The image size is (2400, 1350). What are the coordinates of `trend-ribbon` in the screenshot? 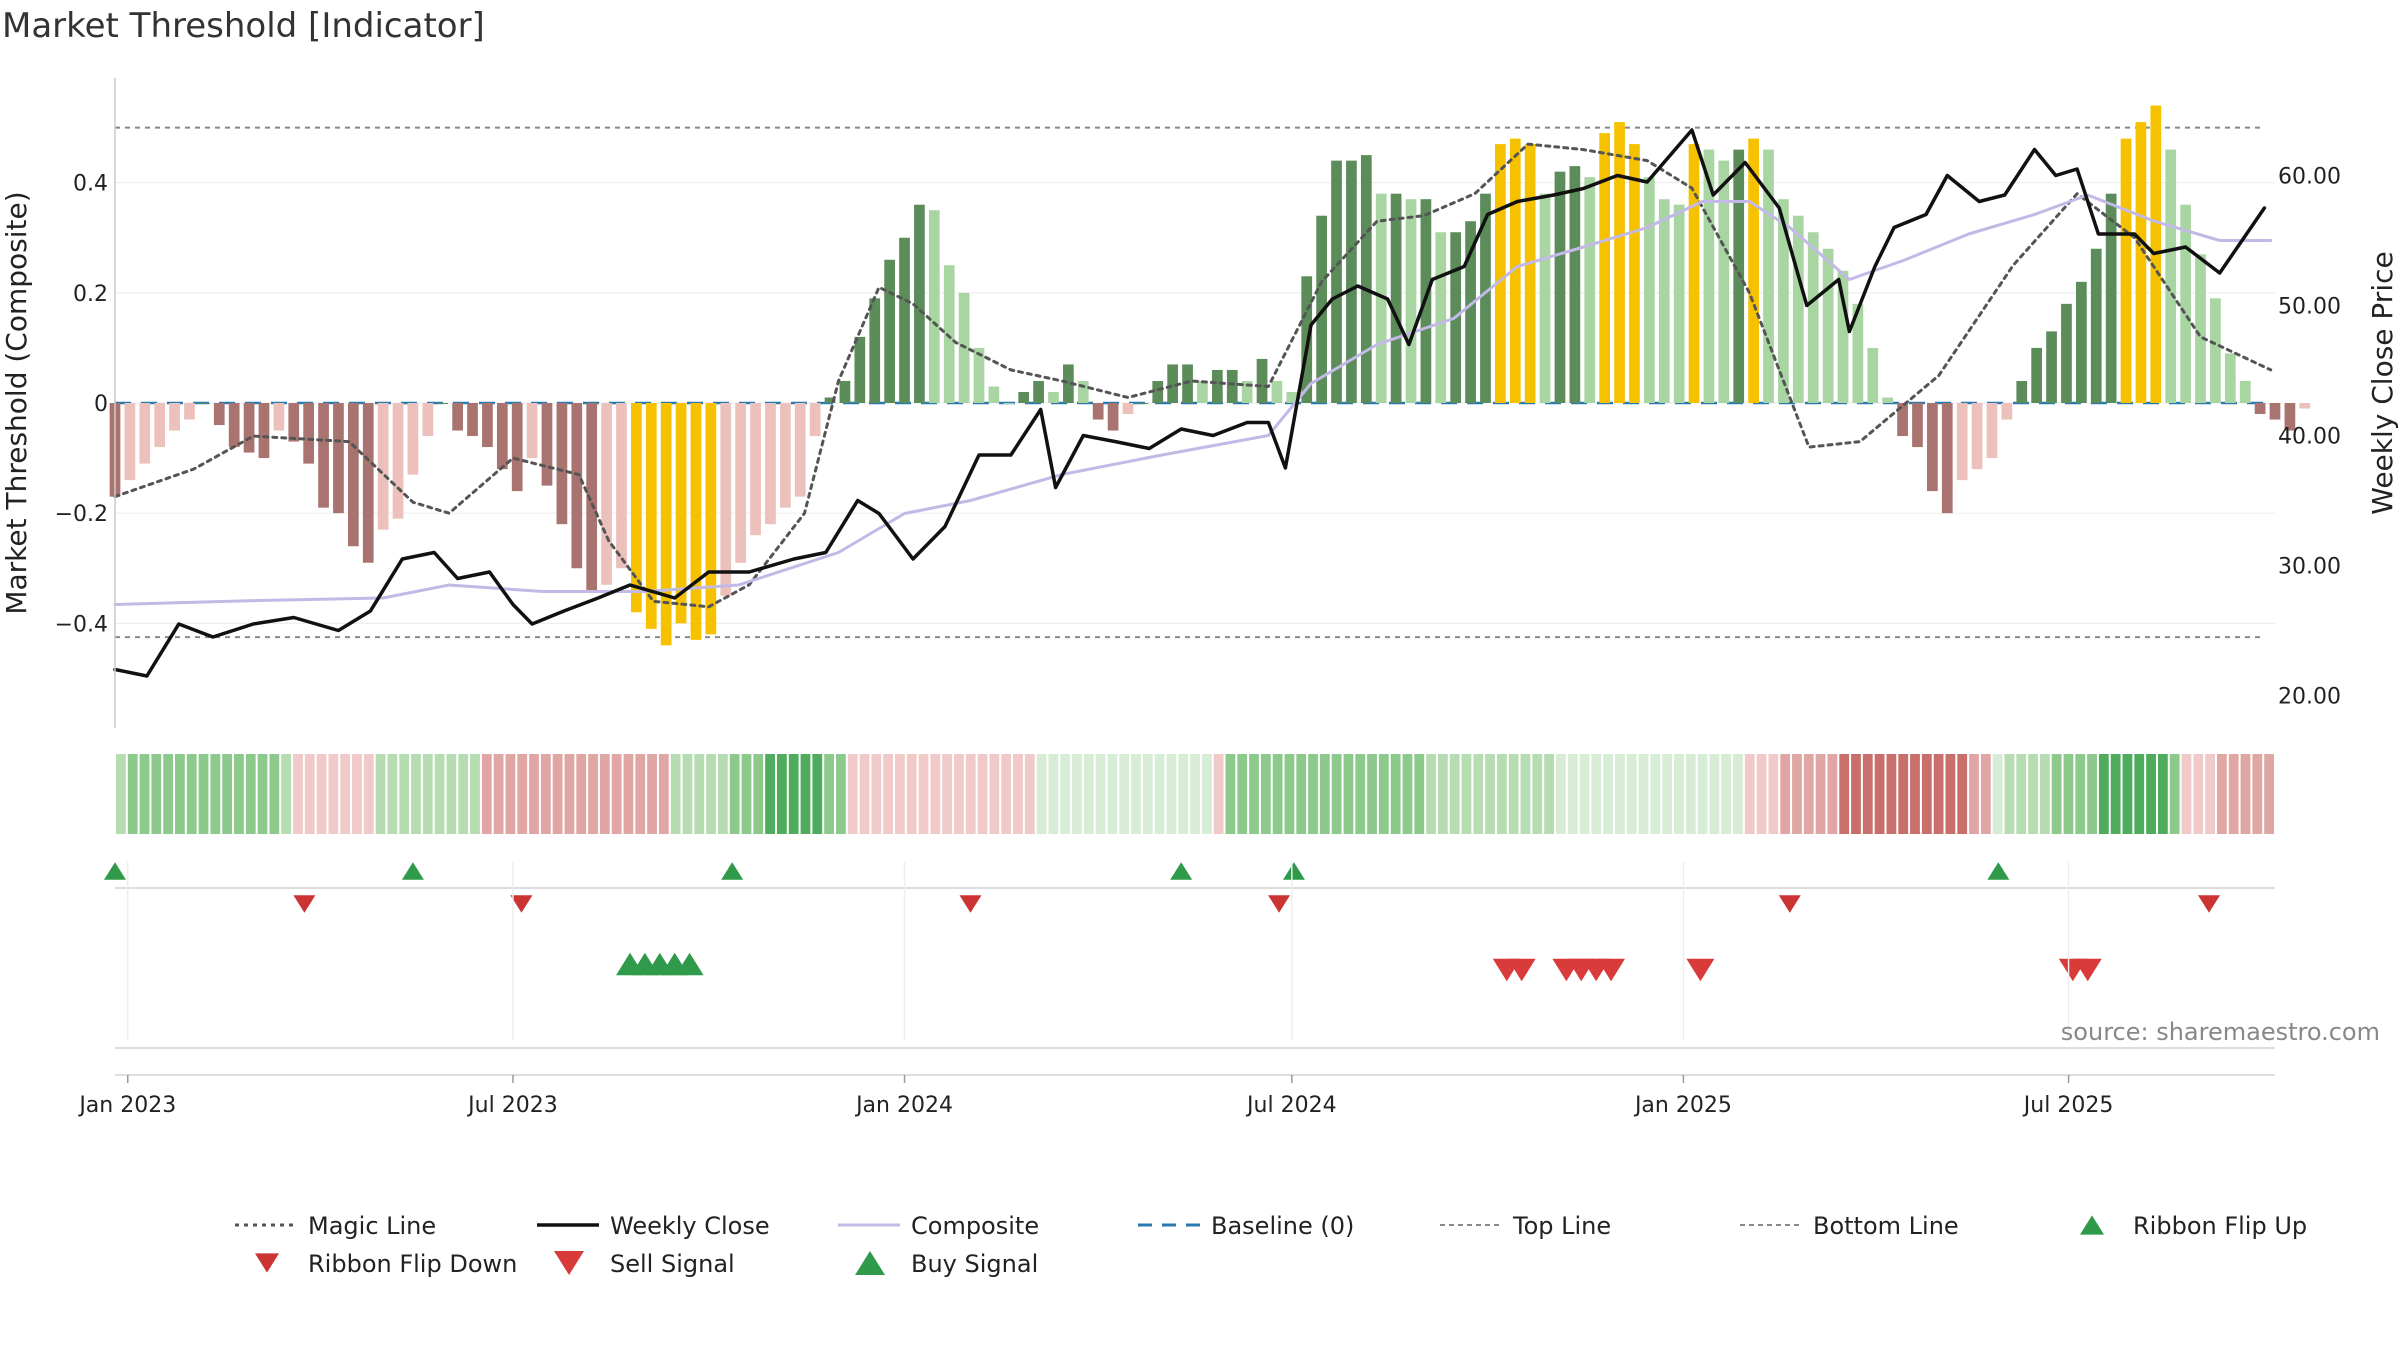 It's located at (1195, 794).